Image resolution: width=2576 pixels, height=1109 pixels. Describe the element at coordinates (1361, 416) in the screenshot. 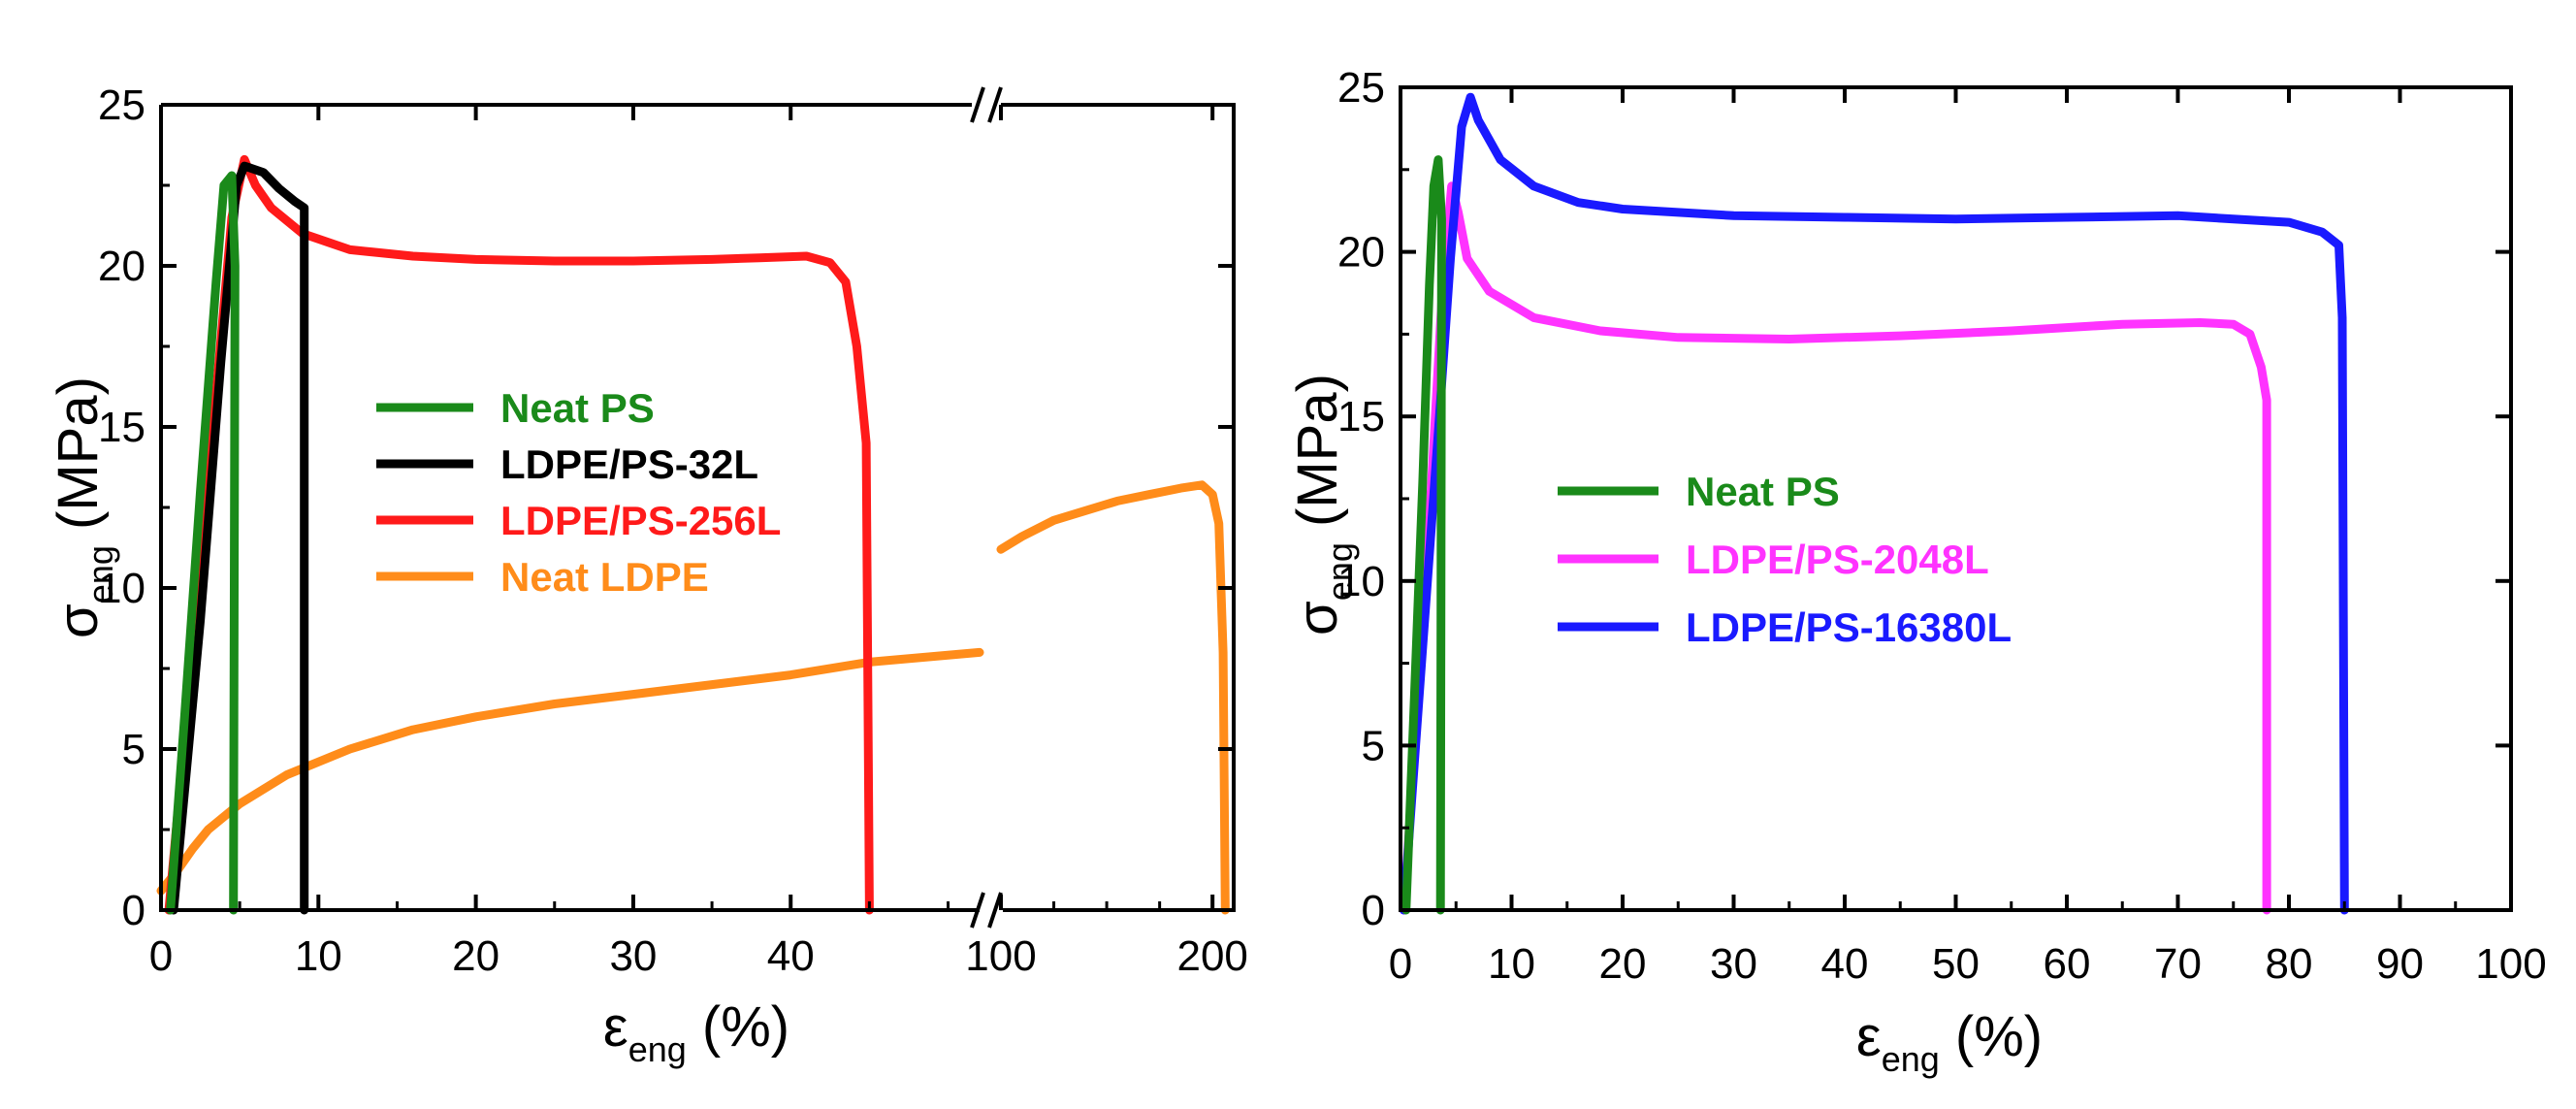

I see `right-y-tick-label: 15` at that location.